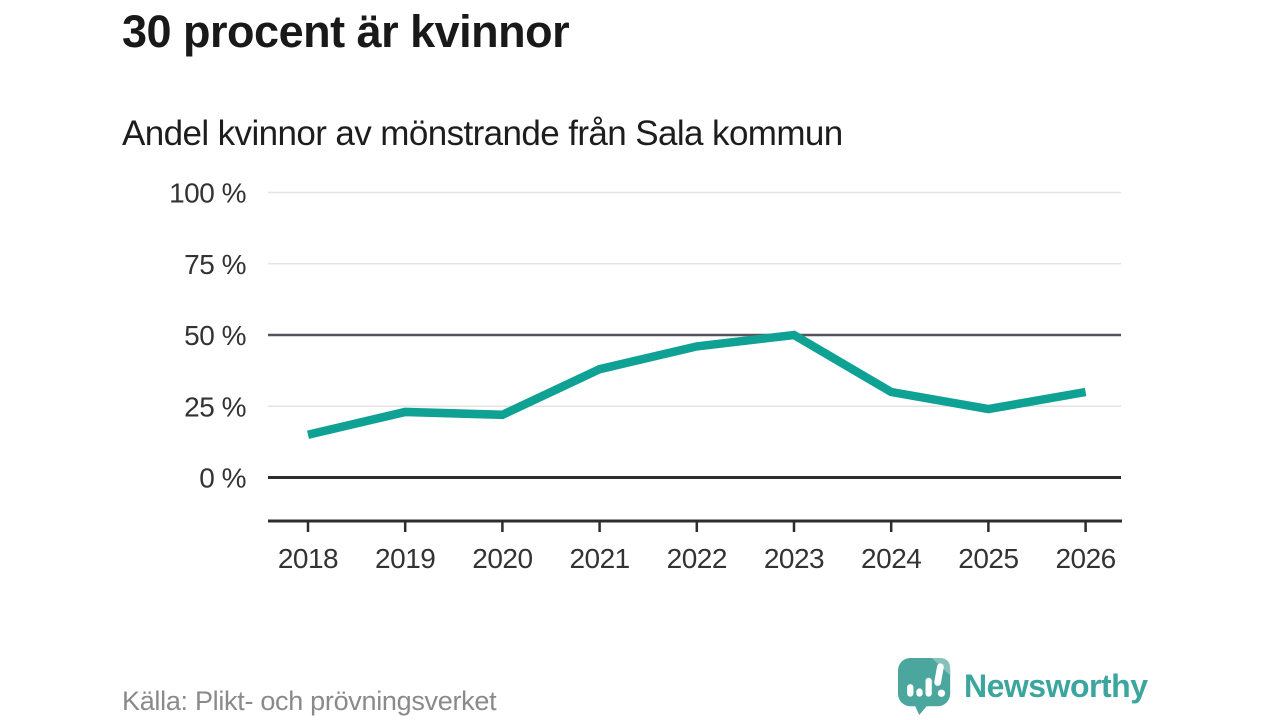  I want to click on y-axis-tick-label: 100 %, so click(207, 193).